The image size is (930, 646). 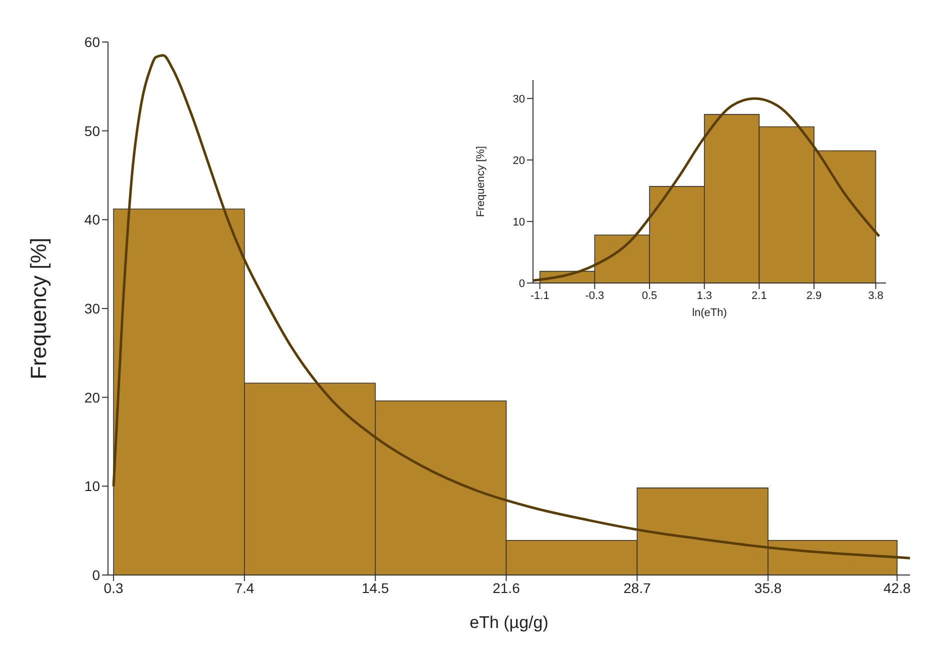 I want to click on x-tick-label: 35.8, so click(x=768, y=588).